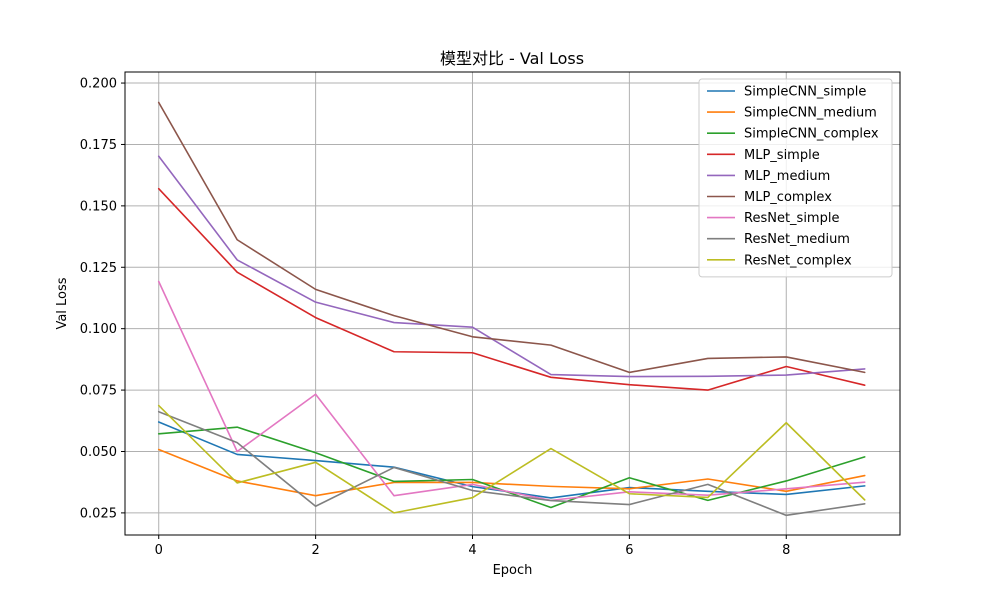  I want to click on y-tick-label: 0.100, so click(98, 329).